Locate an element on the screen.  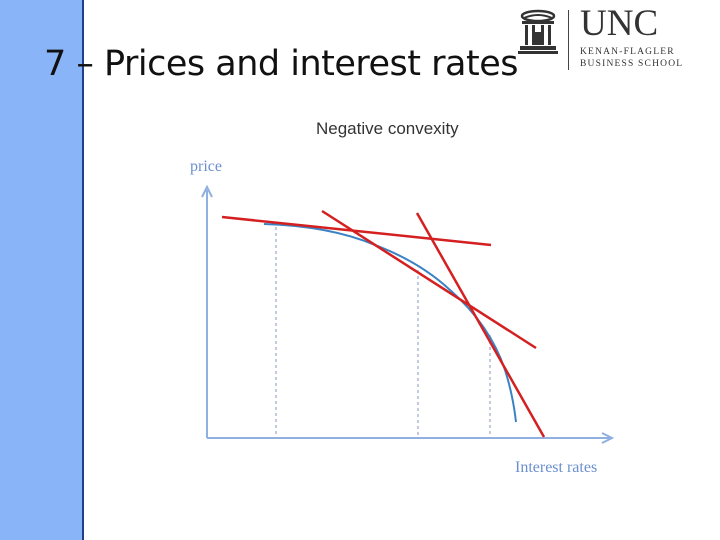
chart-title: Negative convexity is located at coordinates (387, 128).